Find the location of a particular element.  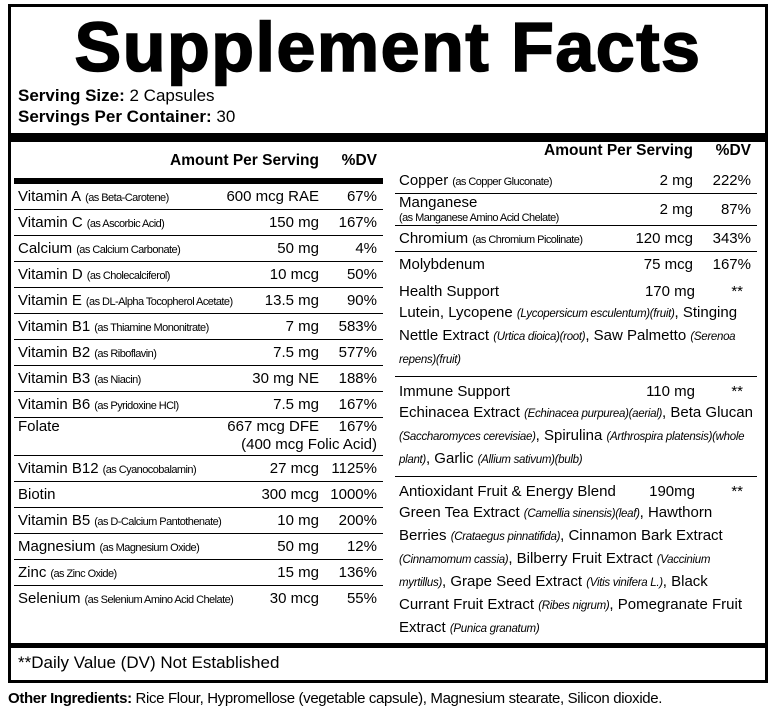

amount: 30 mcg is located at coordinates (294, 598).